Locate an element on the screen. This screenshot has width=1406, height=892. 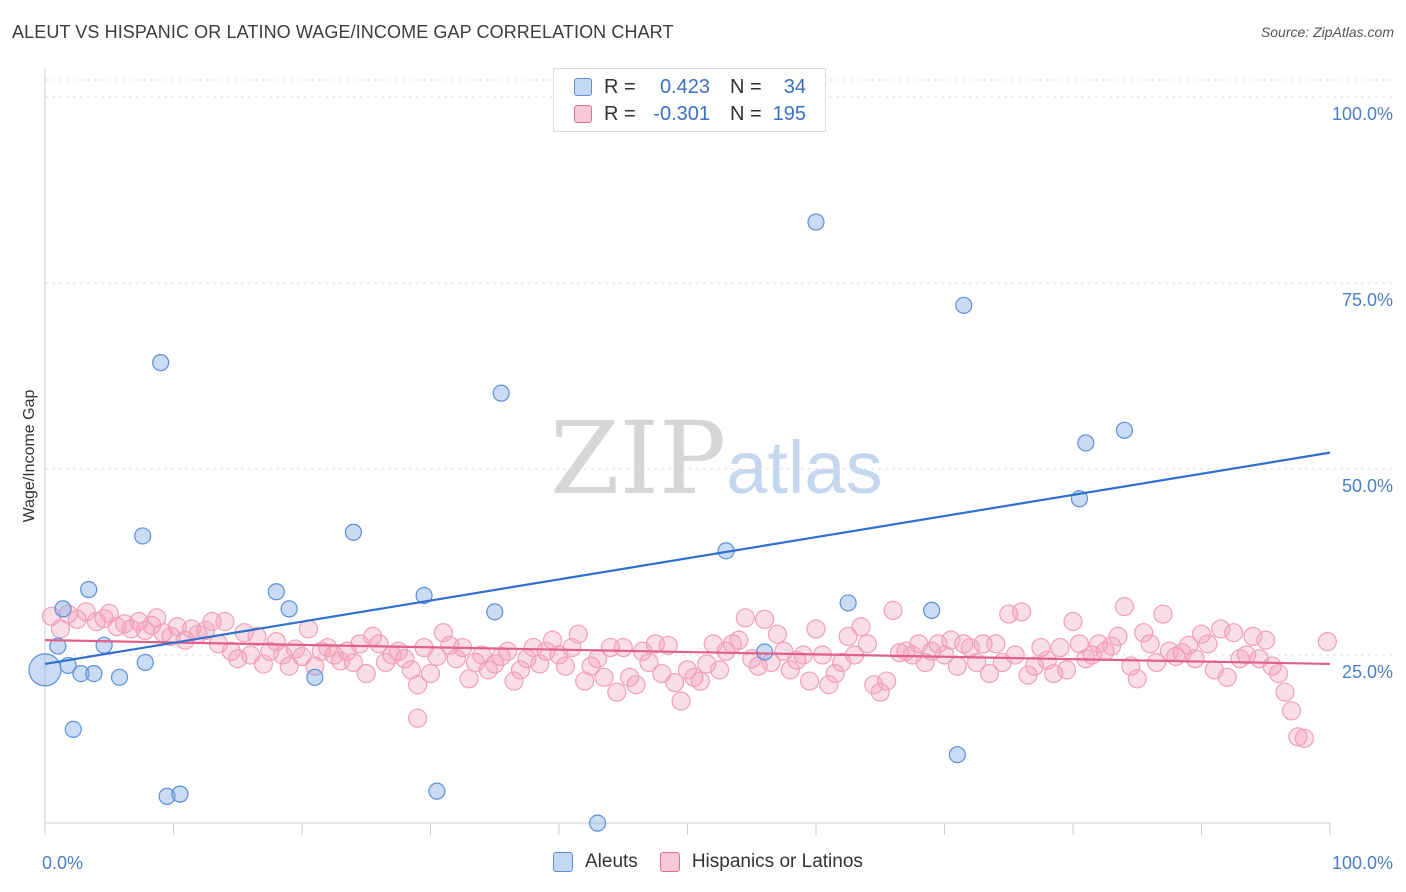
n-label: N = is located at coordinates (746, 86).